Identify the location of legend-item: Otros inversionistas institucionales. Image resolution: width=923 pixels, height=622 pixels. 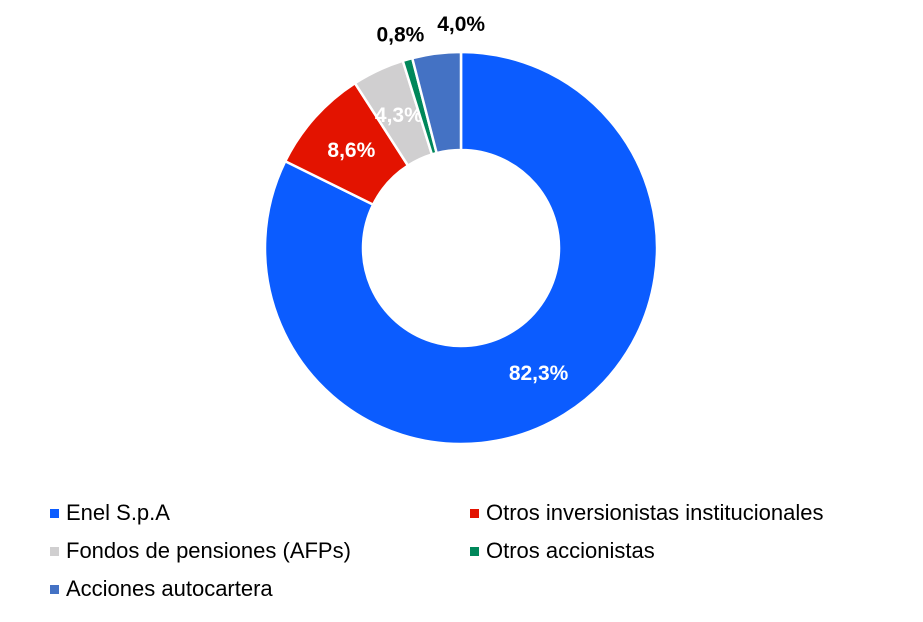
(646, 513).